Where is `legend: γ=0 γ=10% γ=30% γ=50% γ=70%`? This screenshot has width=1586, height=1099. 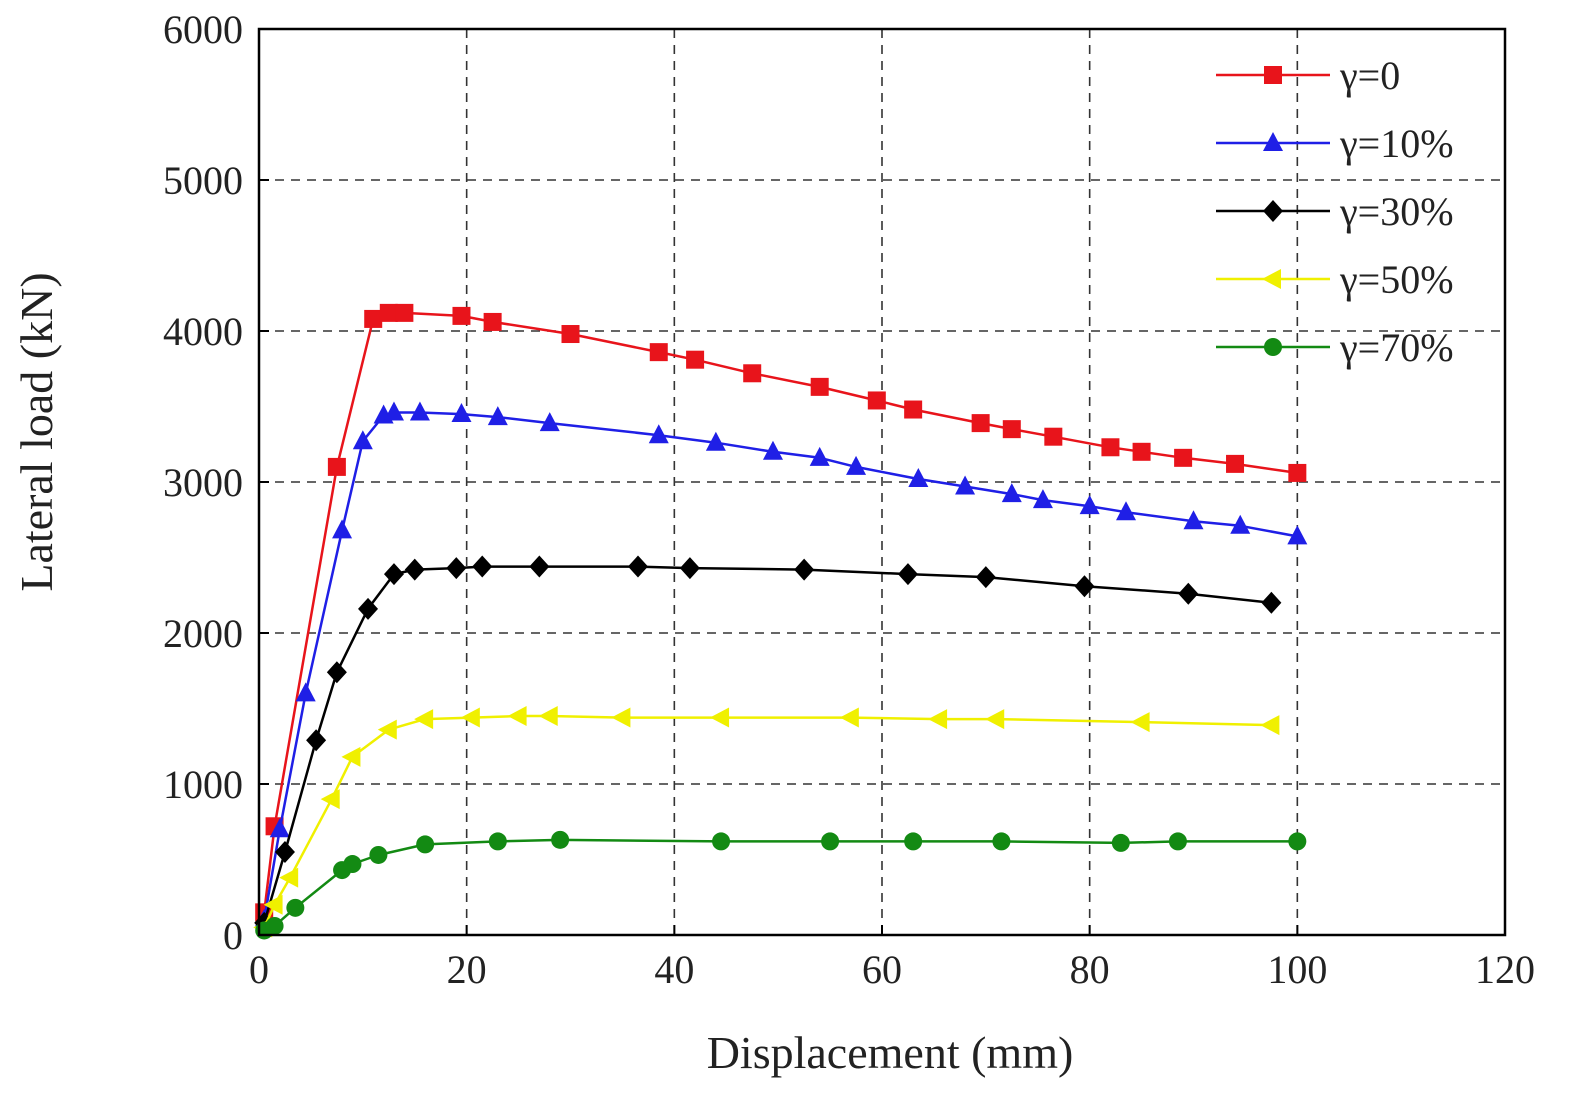 legend: γ=0 γ=10% γ=30% γ=50% γ=70% is located at coordinates (1335, 211).